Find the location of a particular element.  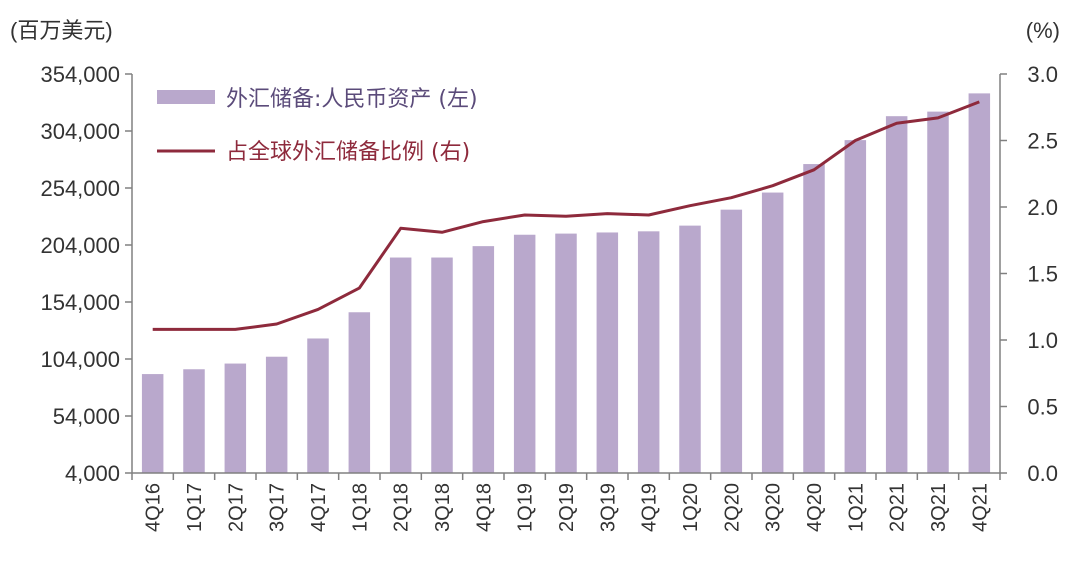

right-unit-label: (%) is located at coordinates (1043, 30).